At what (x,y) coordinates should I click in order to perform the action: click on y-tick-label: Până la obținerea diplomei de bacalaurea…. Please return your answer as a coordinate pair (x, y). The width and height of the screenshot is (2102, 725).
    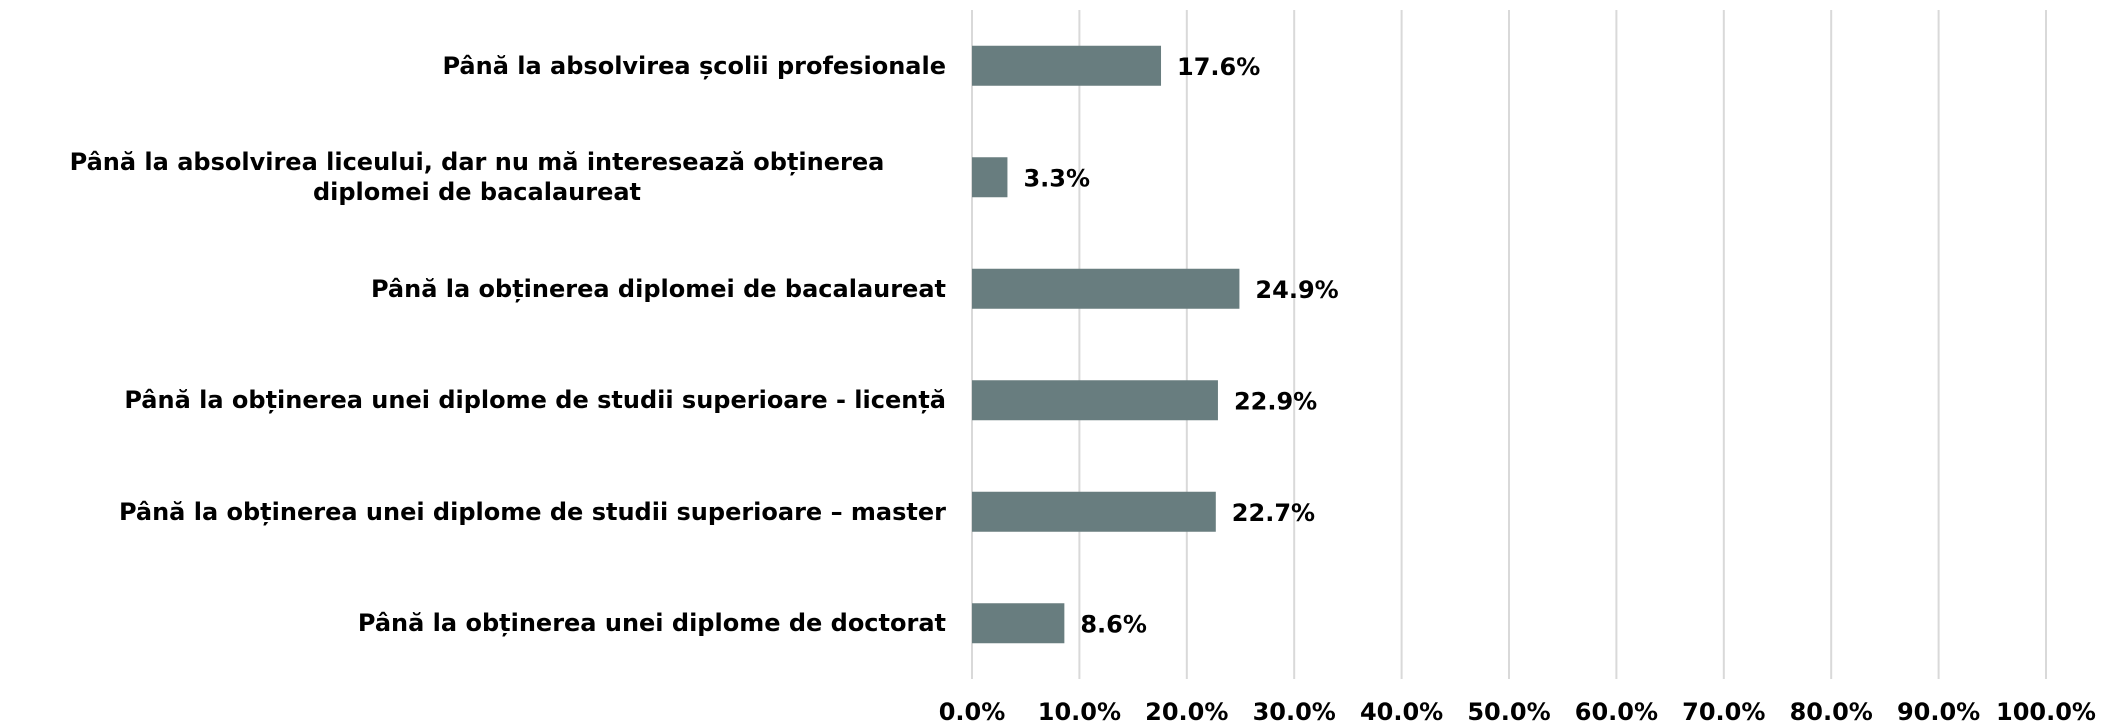
    Looking at the image, I should click on (658, 288).